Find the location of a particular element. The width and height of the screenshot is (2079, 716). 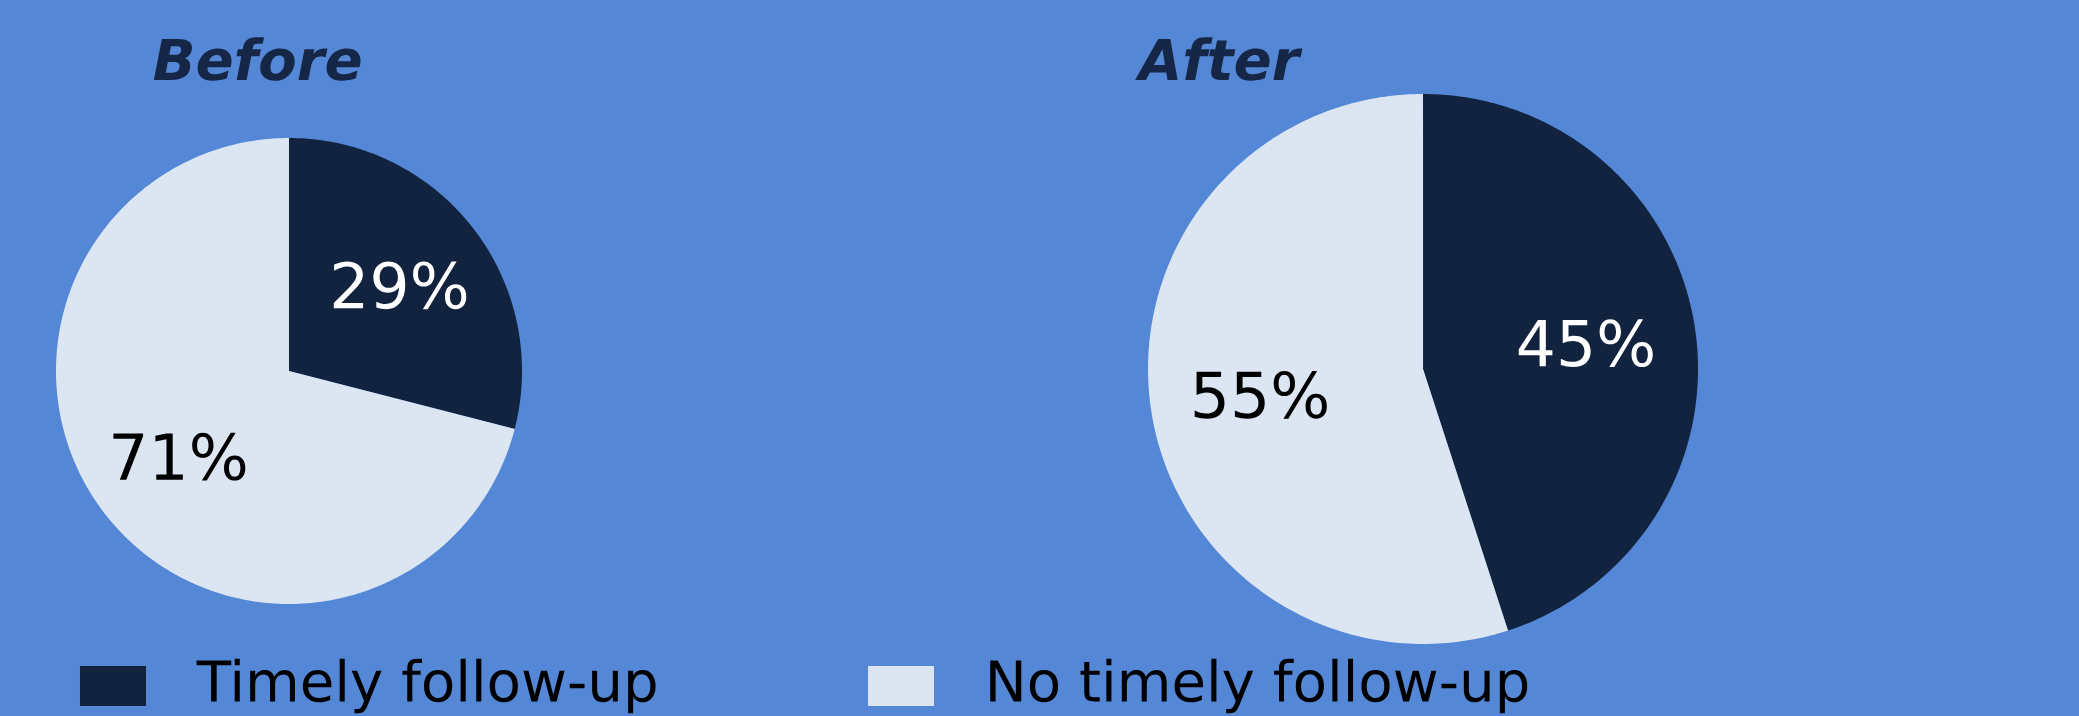

chart-title: After is located at coordinates (1219, 59).